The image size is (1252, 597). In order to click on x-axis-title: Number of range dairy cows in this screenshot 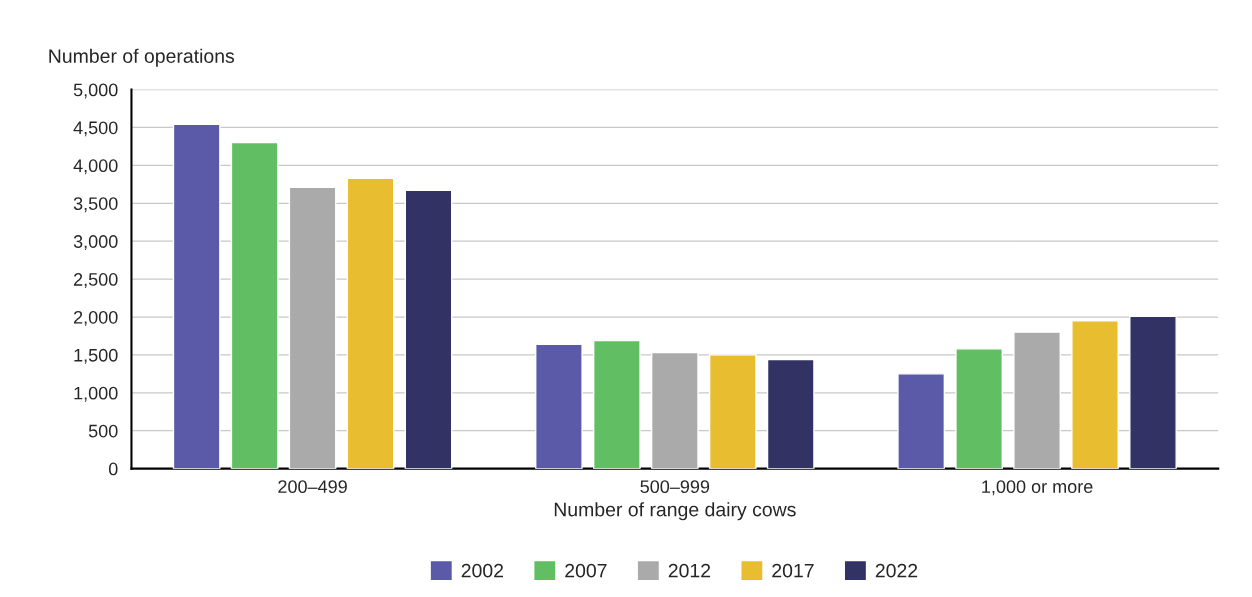, I will do `click(675, 511)`.